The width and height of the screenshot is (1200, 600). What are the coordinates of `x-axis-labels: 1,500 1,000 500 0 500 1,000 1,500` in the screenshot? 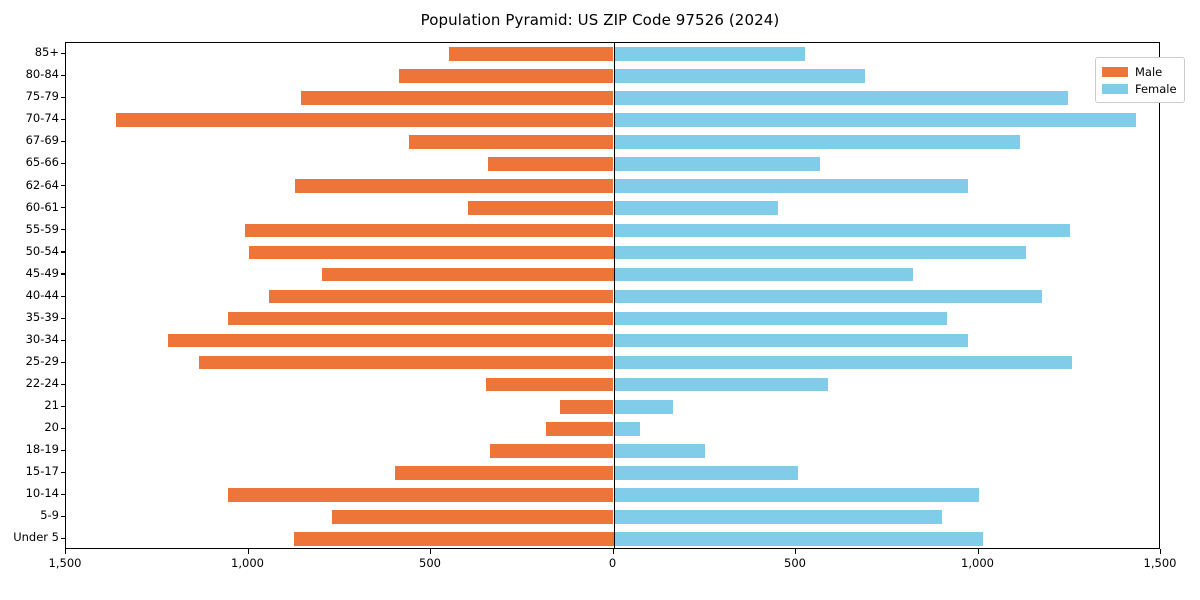 It's located at (613, 566).